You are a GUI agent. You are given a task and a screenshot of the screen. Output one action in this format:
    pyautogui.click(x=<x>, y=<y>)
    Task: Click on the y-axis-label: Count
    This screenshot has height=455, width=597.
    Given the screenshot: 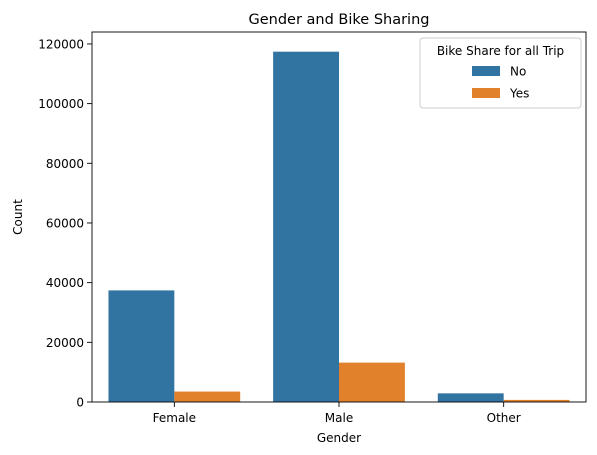 What is the action you would take?
    pyautogui.click(x=18, y=217)
    